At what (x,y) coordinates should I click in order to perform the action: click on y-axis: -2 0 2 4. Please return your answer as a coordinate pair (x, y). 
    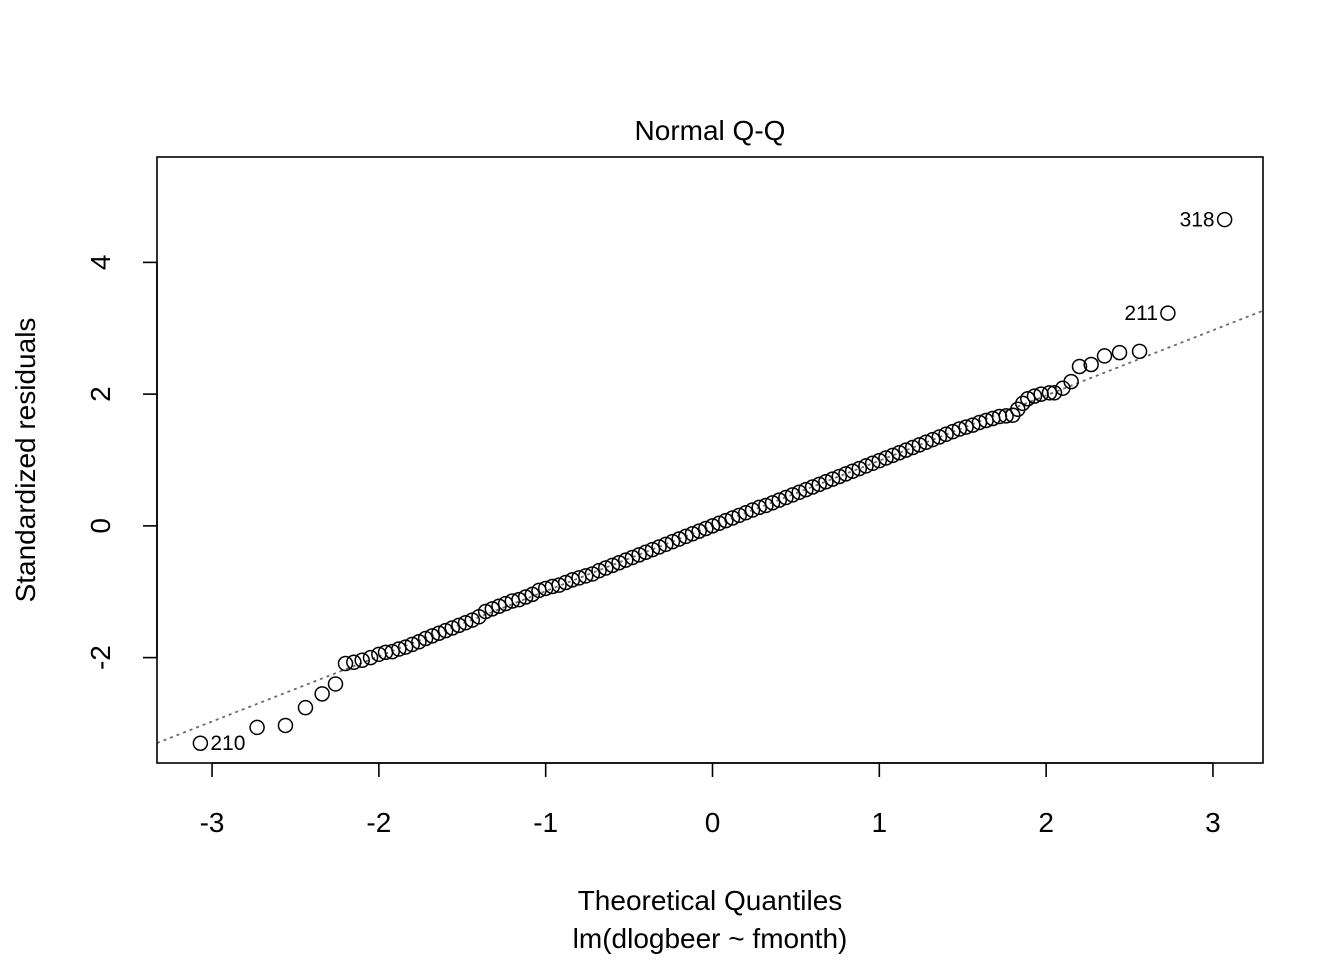
    Looking at the image, I should click on (121, 462).